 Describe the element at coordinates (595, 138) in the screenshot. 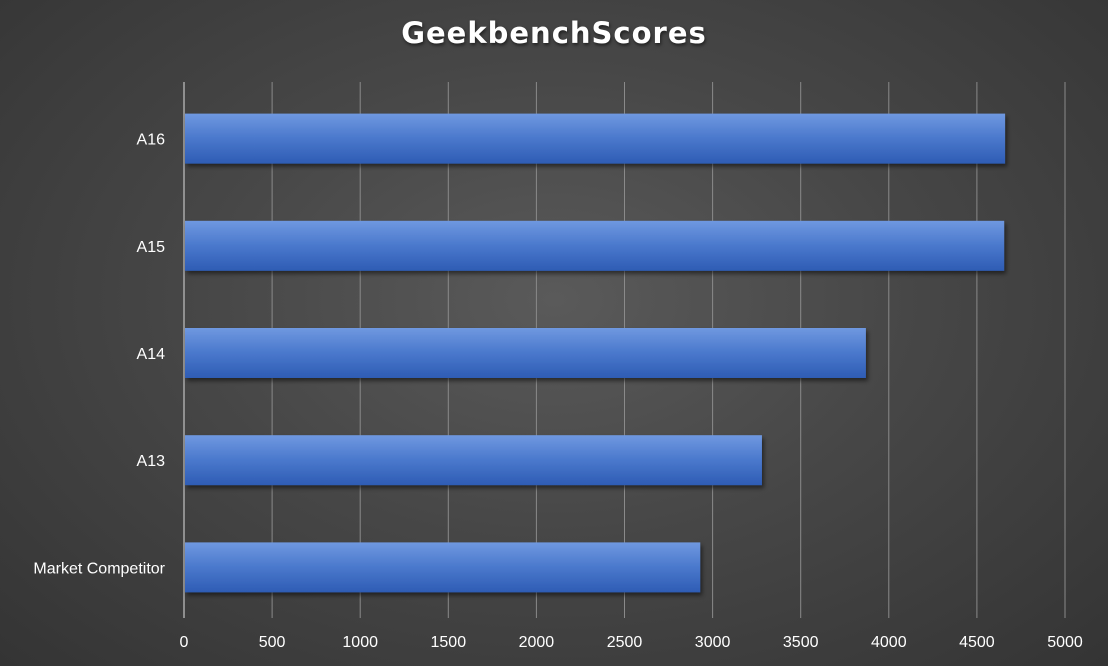

I see `bar-a16` at that location.